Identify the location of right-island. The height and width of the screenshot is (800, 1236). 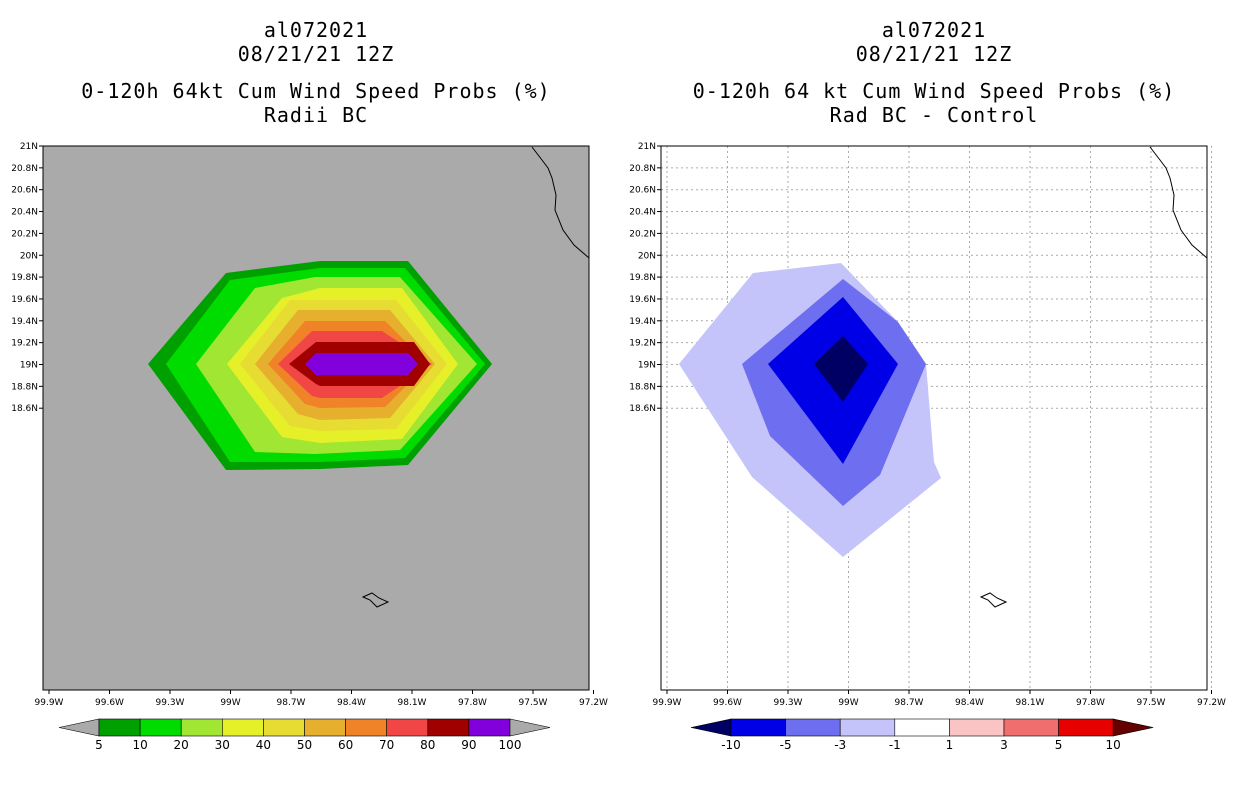
(993, 600).